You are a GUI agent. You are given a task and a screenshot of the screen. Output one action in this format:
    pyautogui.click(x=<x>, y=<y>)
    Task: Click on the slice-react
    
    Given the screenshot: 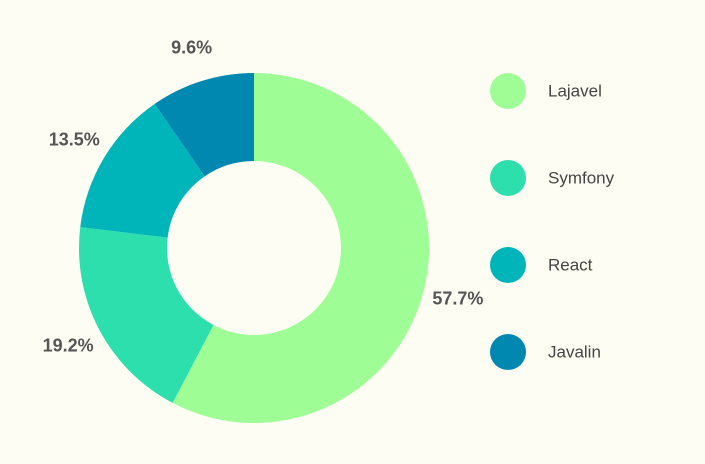 What is the action you would take?
    pyautogui.click(x=142, y=170)
    